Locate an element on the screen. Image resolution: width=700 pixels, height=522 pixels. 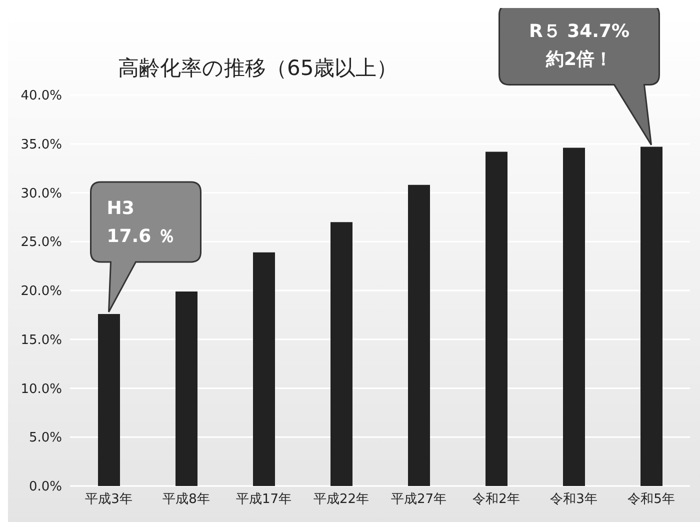
y-tick-label: 25.0% is located at coordinates (41, 242).